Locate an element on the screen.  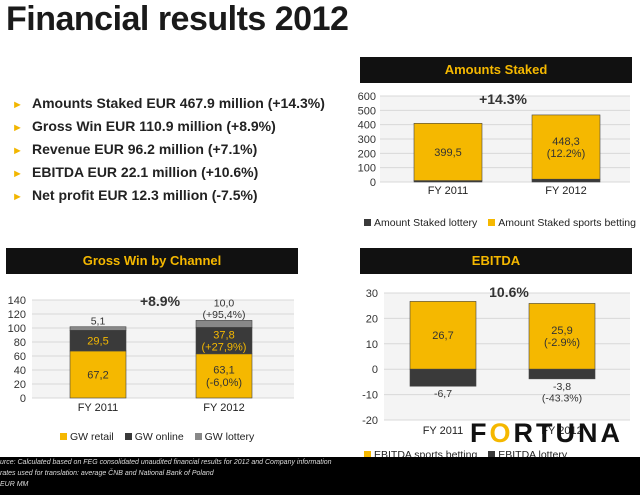
data-label: 448,3 (12.2%) is located at coordinates (566, 148).